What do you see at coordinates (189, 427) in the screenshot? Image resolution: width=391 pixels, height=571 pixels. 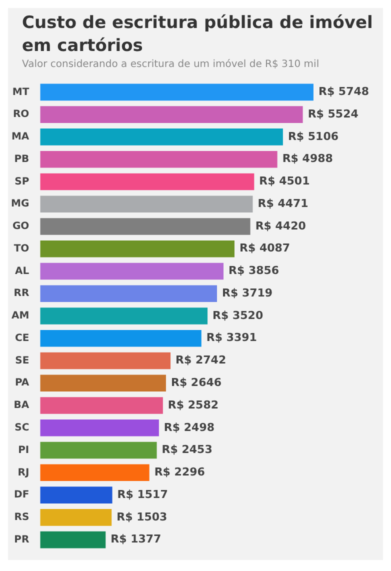 I see `data-label: R$ 2498` at bounding box center [189, 427].